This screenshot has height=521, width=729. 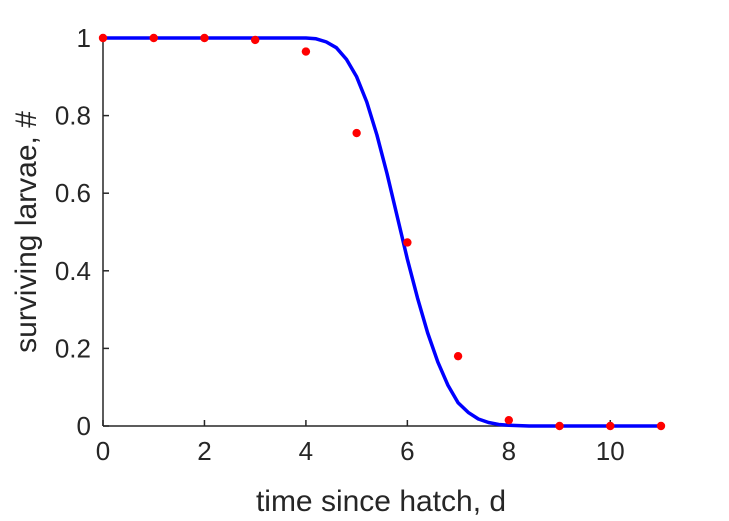 I want to click on x-tick-label: 6, so click(x=407, y=451).